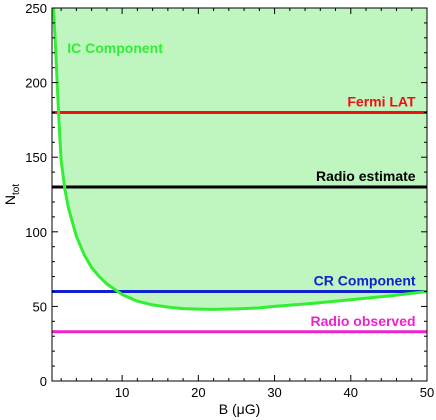 This screenshot has height=420, width=436. What do you see at coordinates (36, 232) in the screenshot?
I see `y-tick-label: 100` at bounding box center [36, 232].